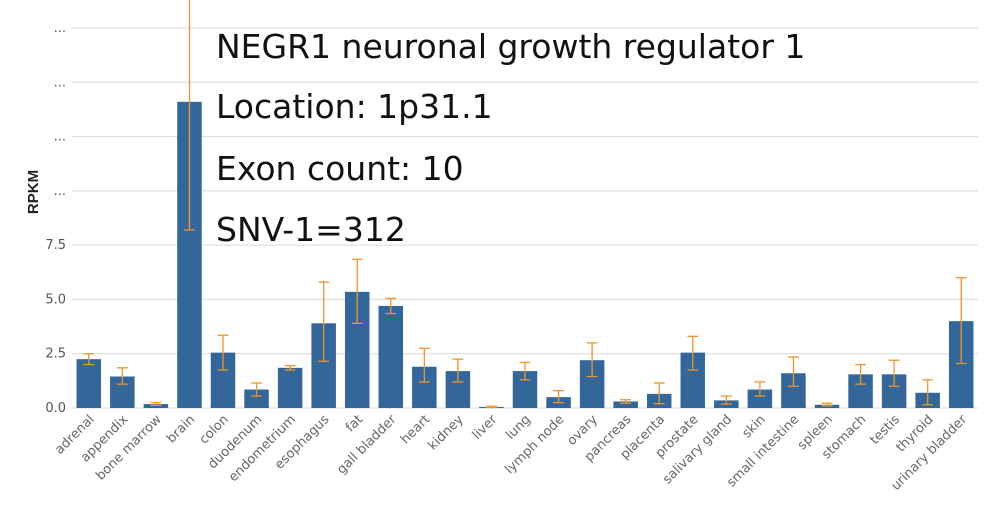 This screenshot has width=986, height=522. I want to click on y-tick-label: 0.0, so click(55, 408).